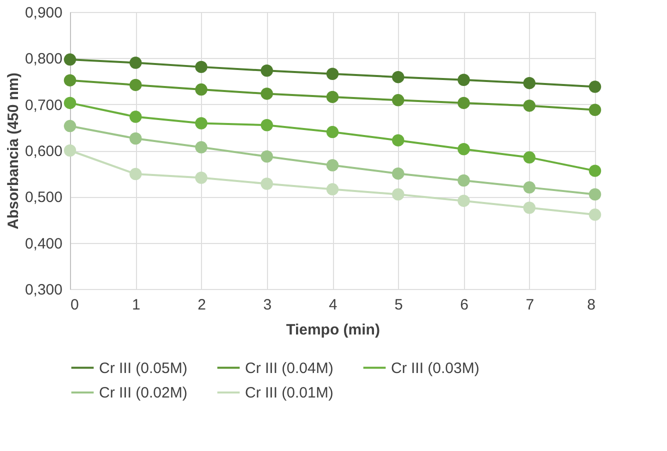 This screenshot has width=667, height=451. Describe the element at coordinates (136, 305) in the screenshot. I see `x-tick-label: 1` at that location.